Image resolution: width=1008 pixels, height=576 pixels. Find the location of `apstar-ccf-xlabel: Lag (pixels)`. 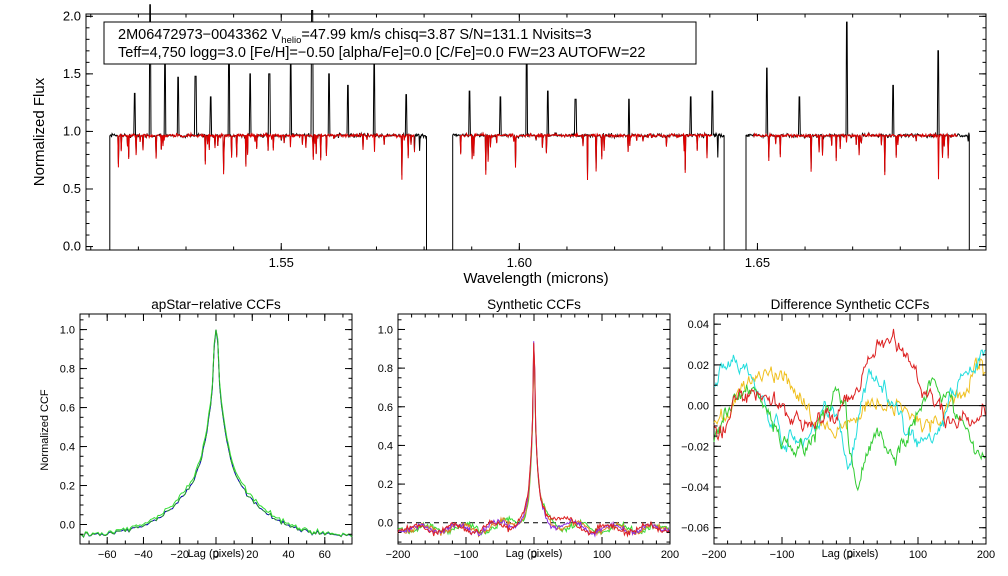

apstar-ccf-xlabel: Lag (pixels) is located at coordinates (216, 554).